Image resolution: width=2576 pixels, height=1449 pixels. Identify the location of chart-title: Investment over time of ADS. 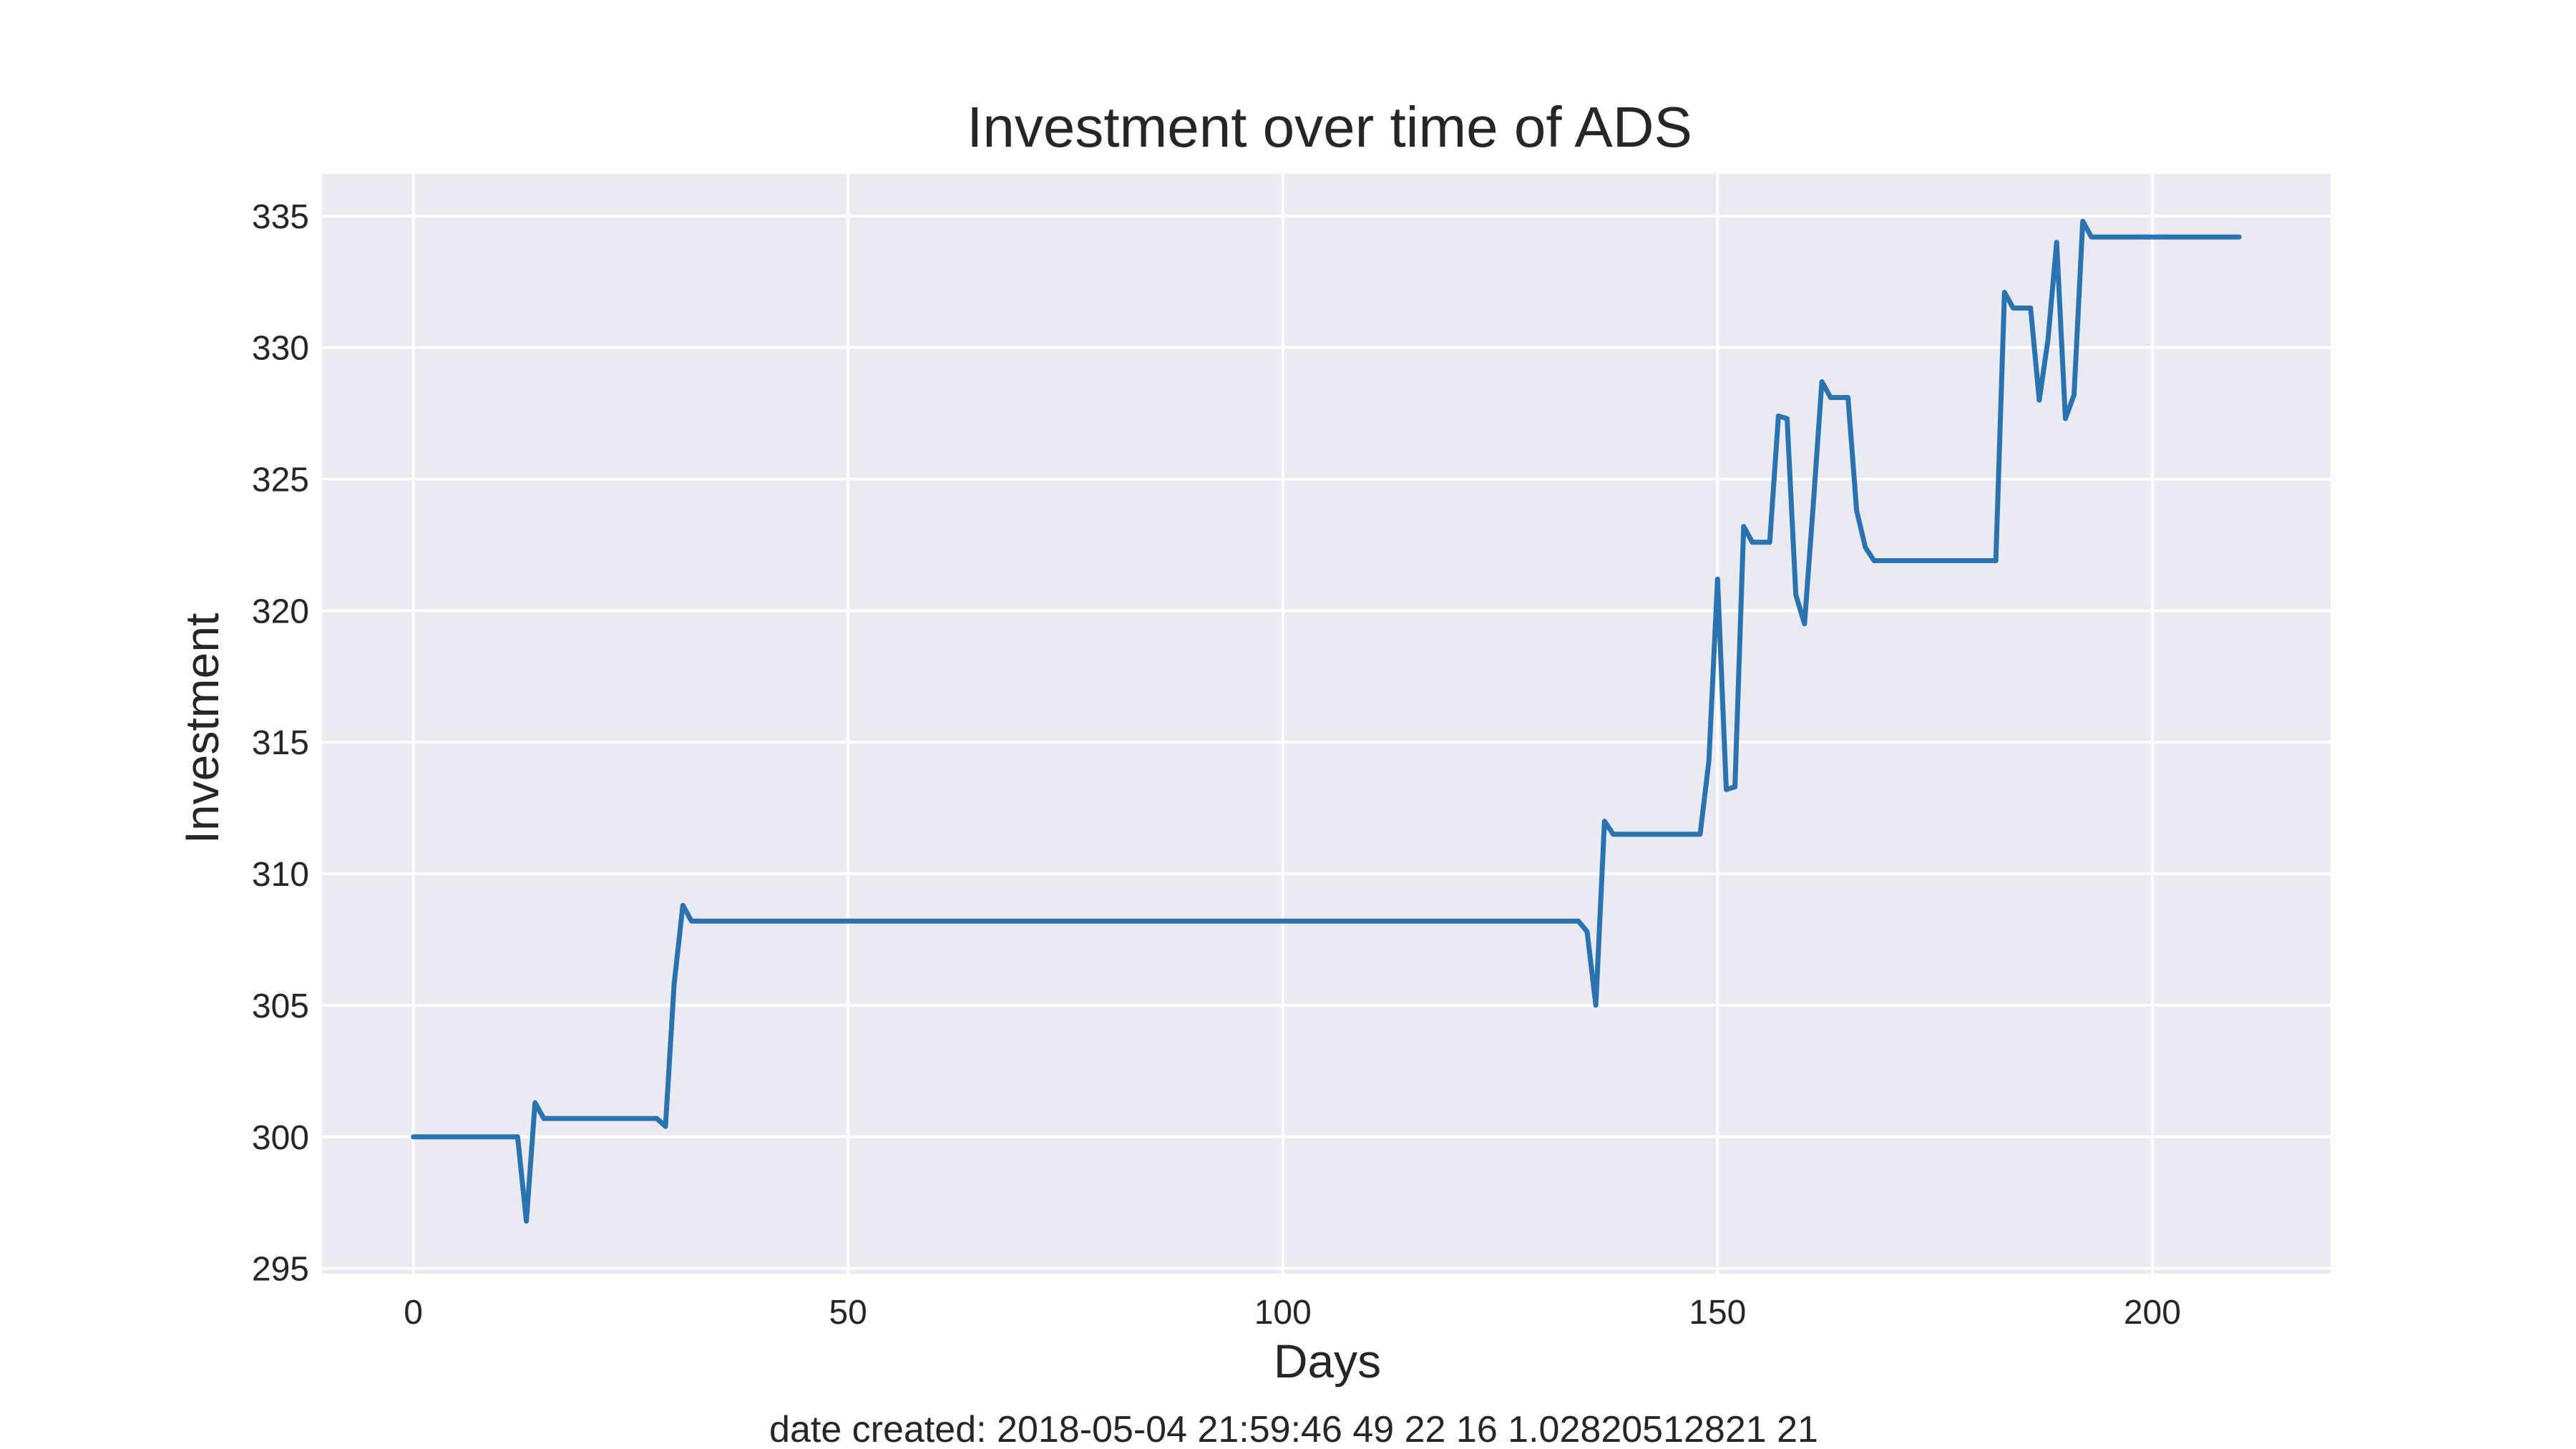
(1329, 127).